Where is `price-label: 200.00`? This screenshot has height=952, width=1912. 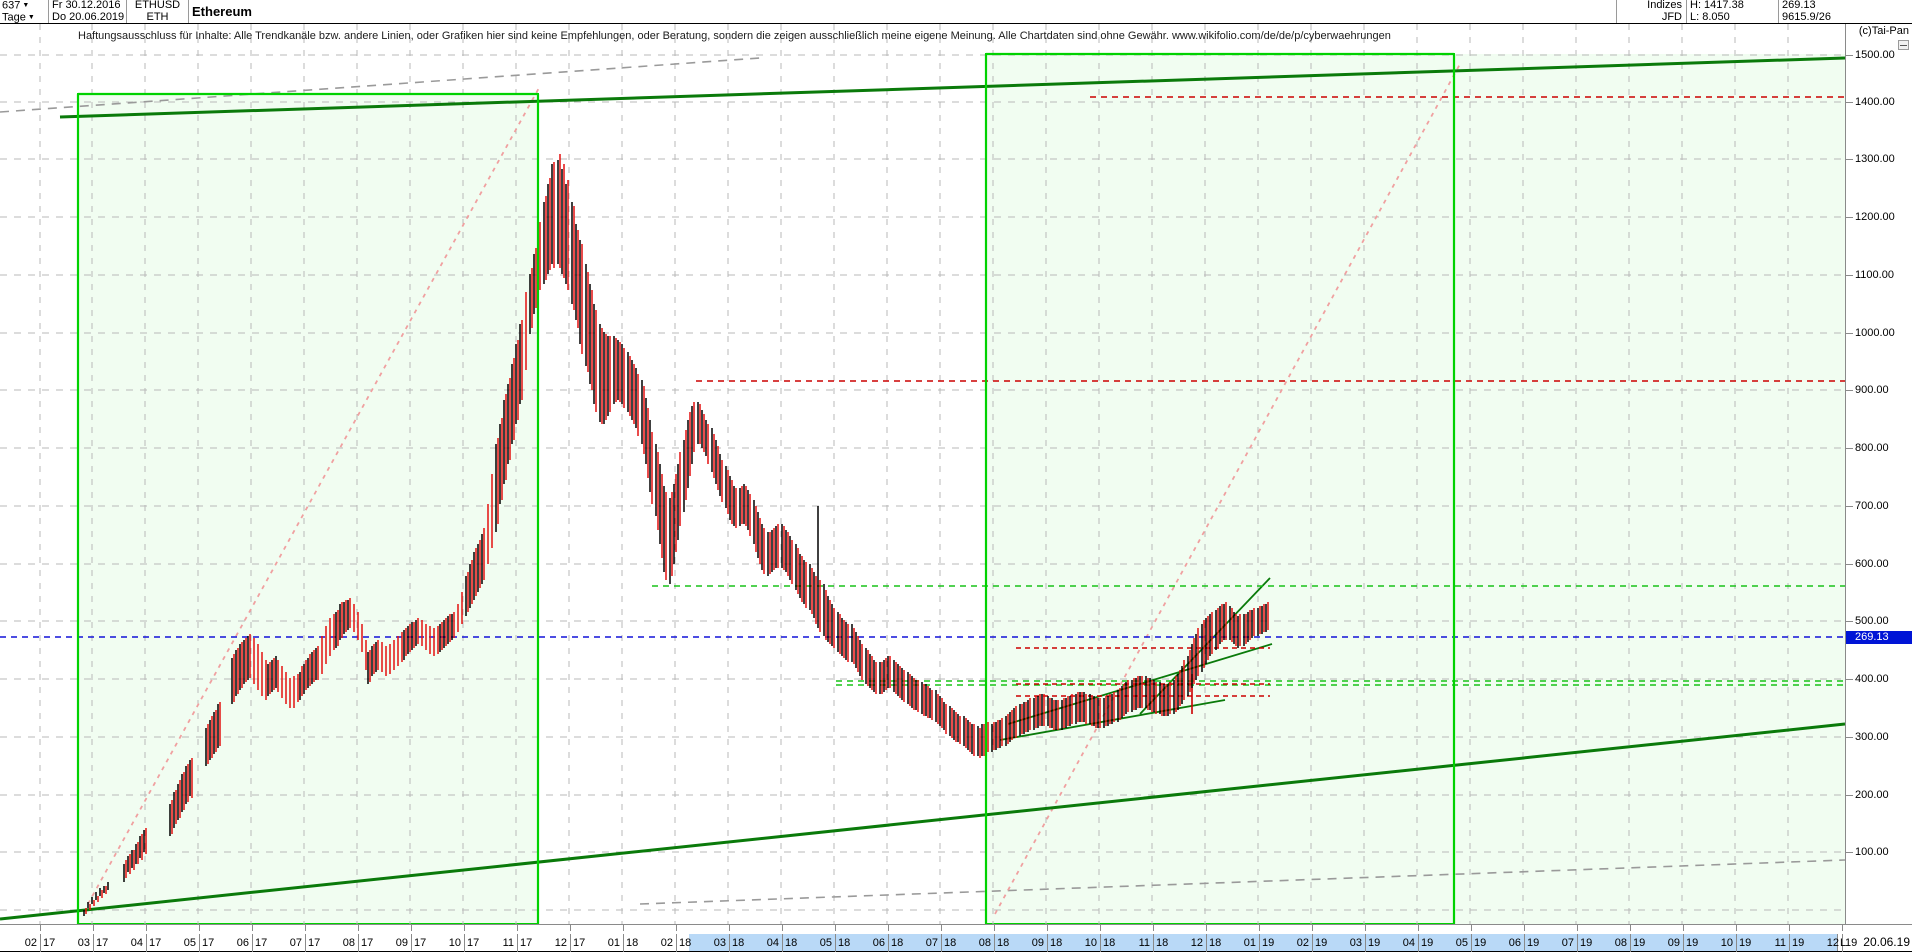
price-label: 200.00 is located at coordinates (1872, 795).